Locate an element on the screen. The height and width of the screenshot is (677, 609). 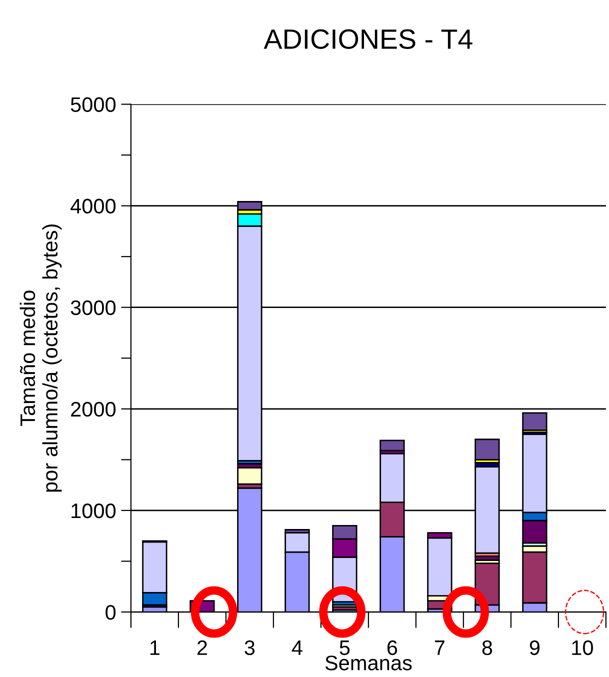
x-tick-label: 5 is located at coordinates (345, 648).